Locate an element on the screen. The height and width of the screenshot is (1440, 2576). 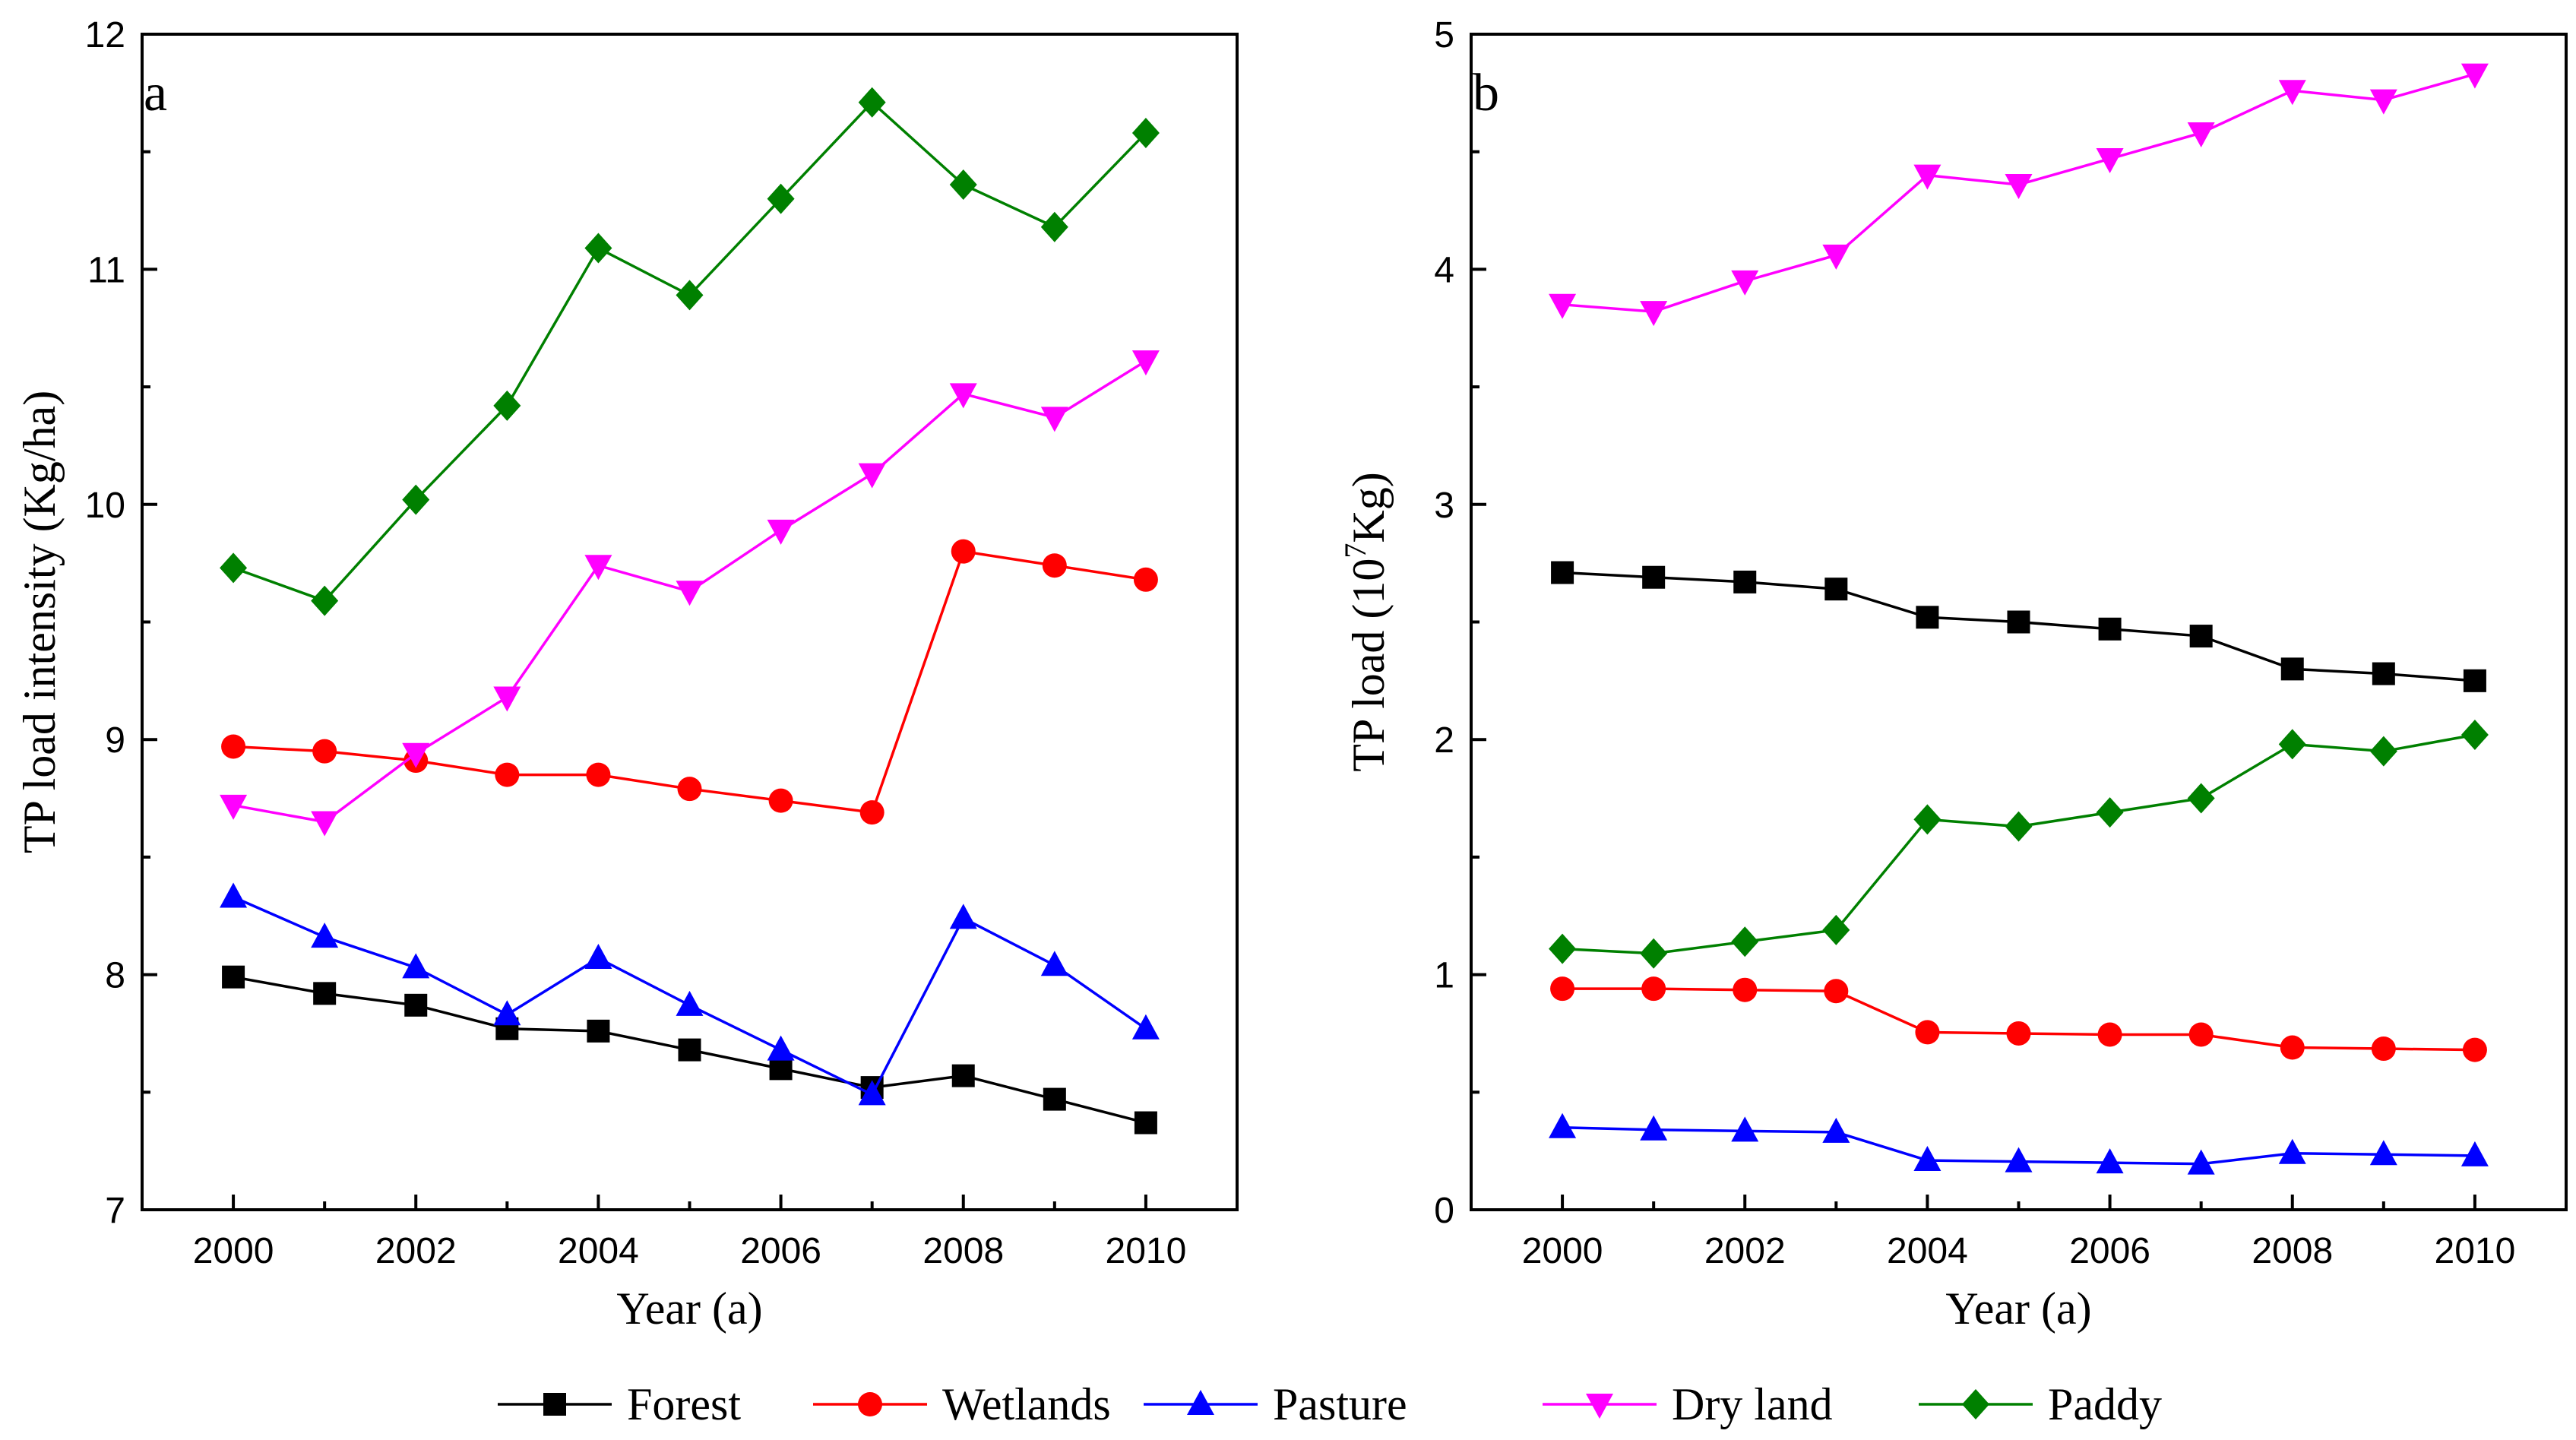
legend-label: Paddy is located at coordinates (2105, 1404).